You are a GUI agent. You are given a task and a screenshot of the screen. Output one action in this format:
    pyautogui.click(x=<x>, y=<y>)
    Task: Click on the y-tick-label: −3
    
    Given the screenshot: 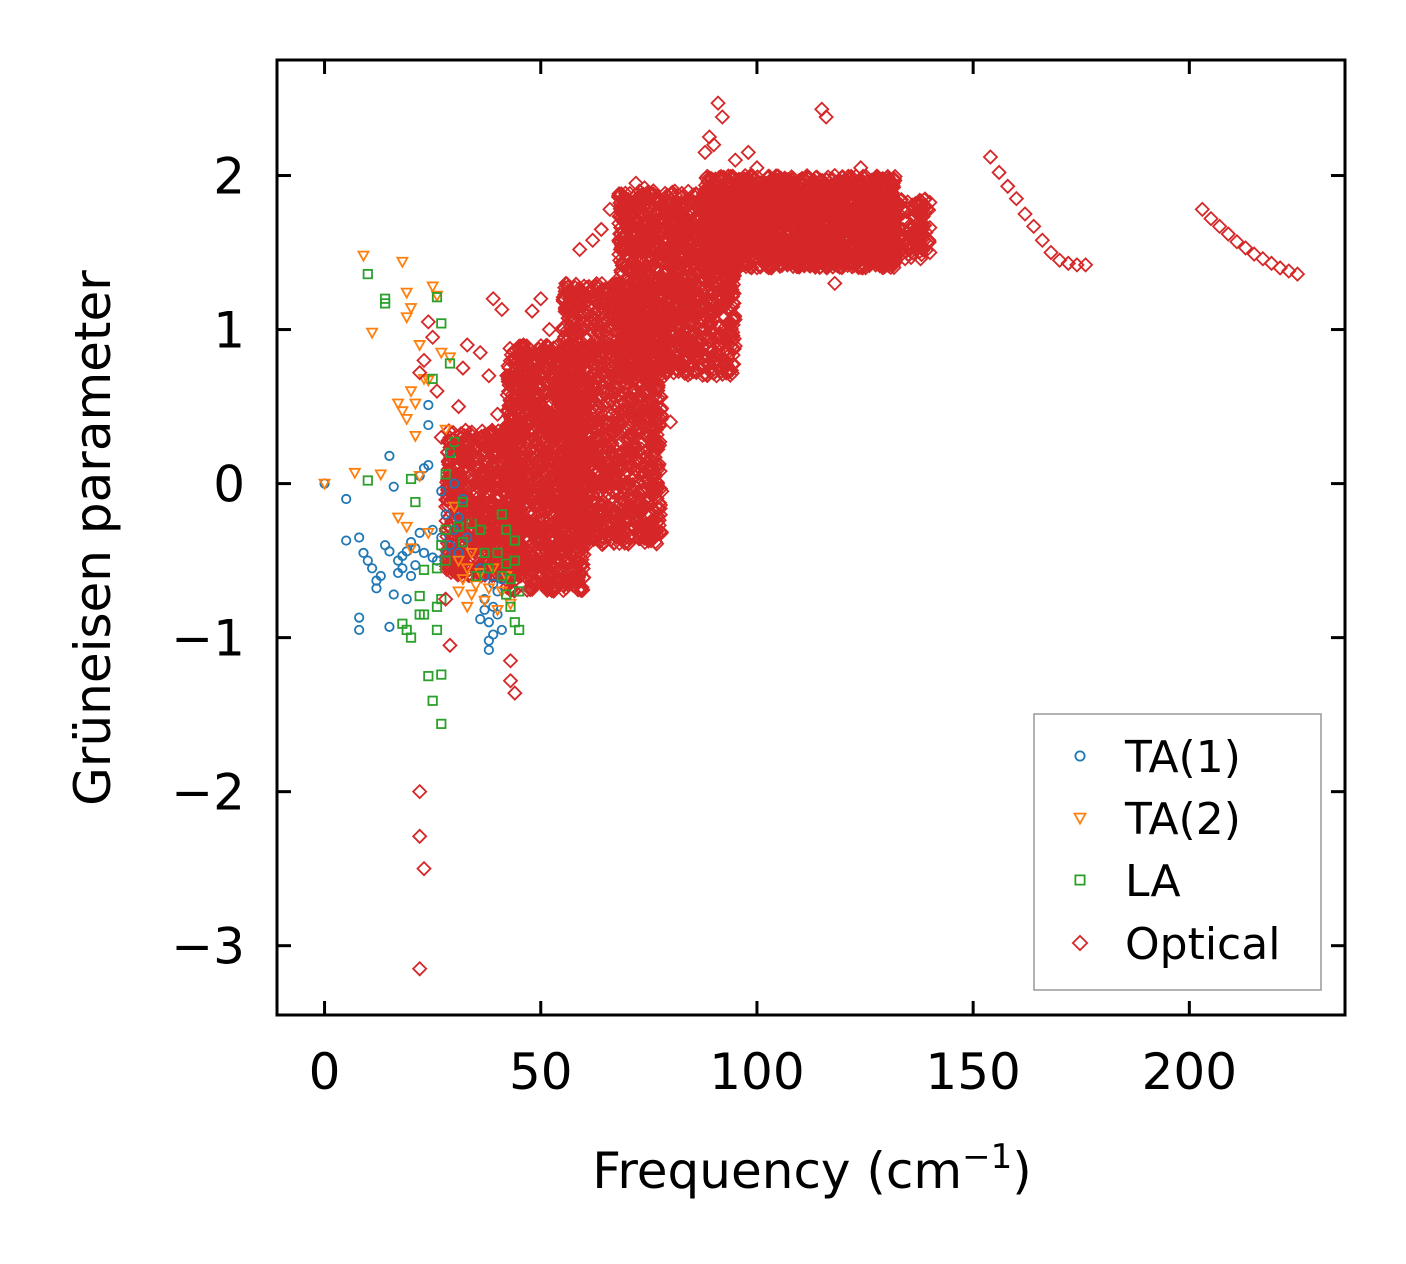 What is the action you would take?
    pyautogui.click(x=208, y=947)
    